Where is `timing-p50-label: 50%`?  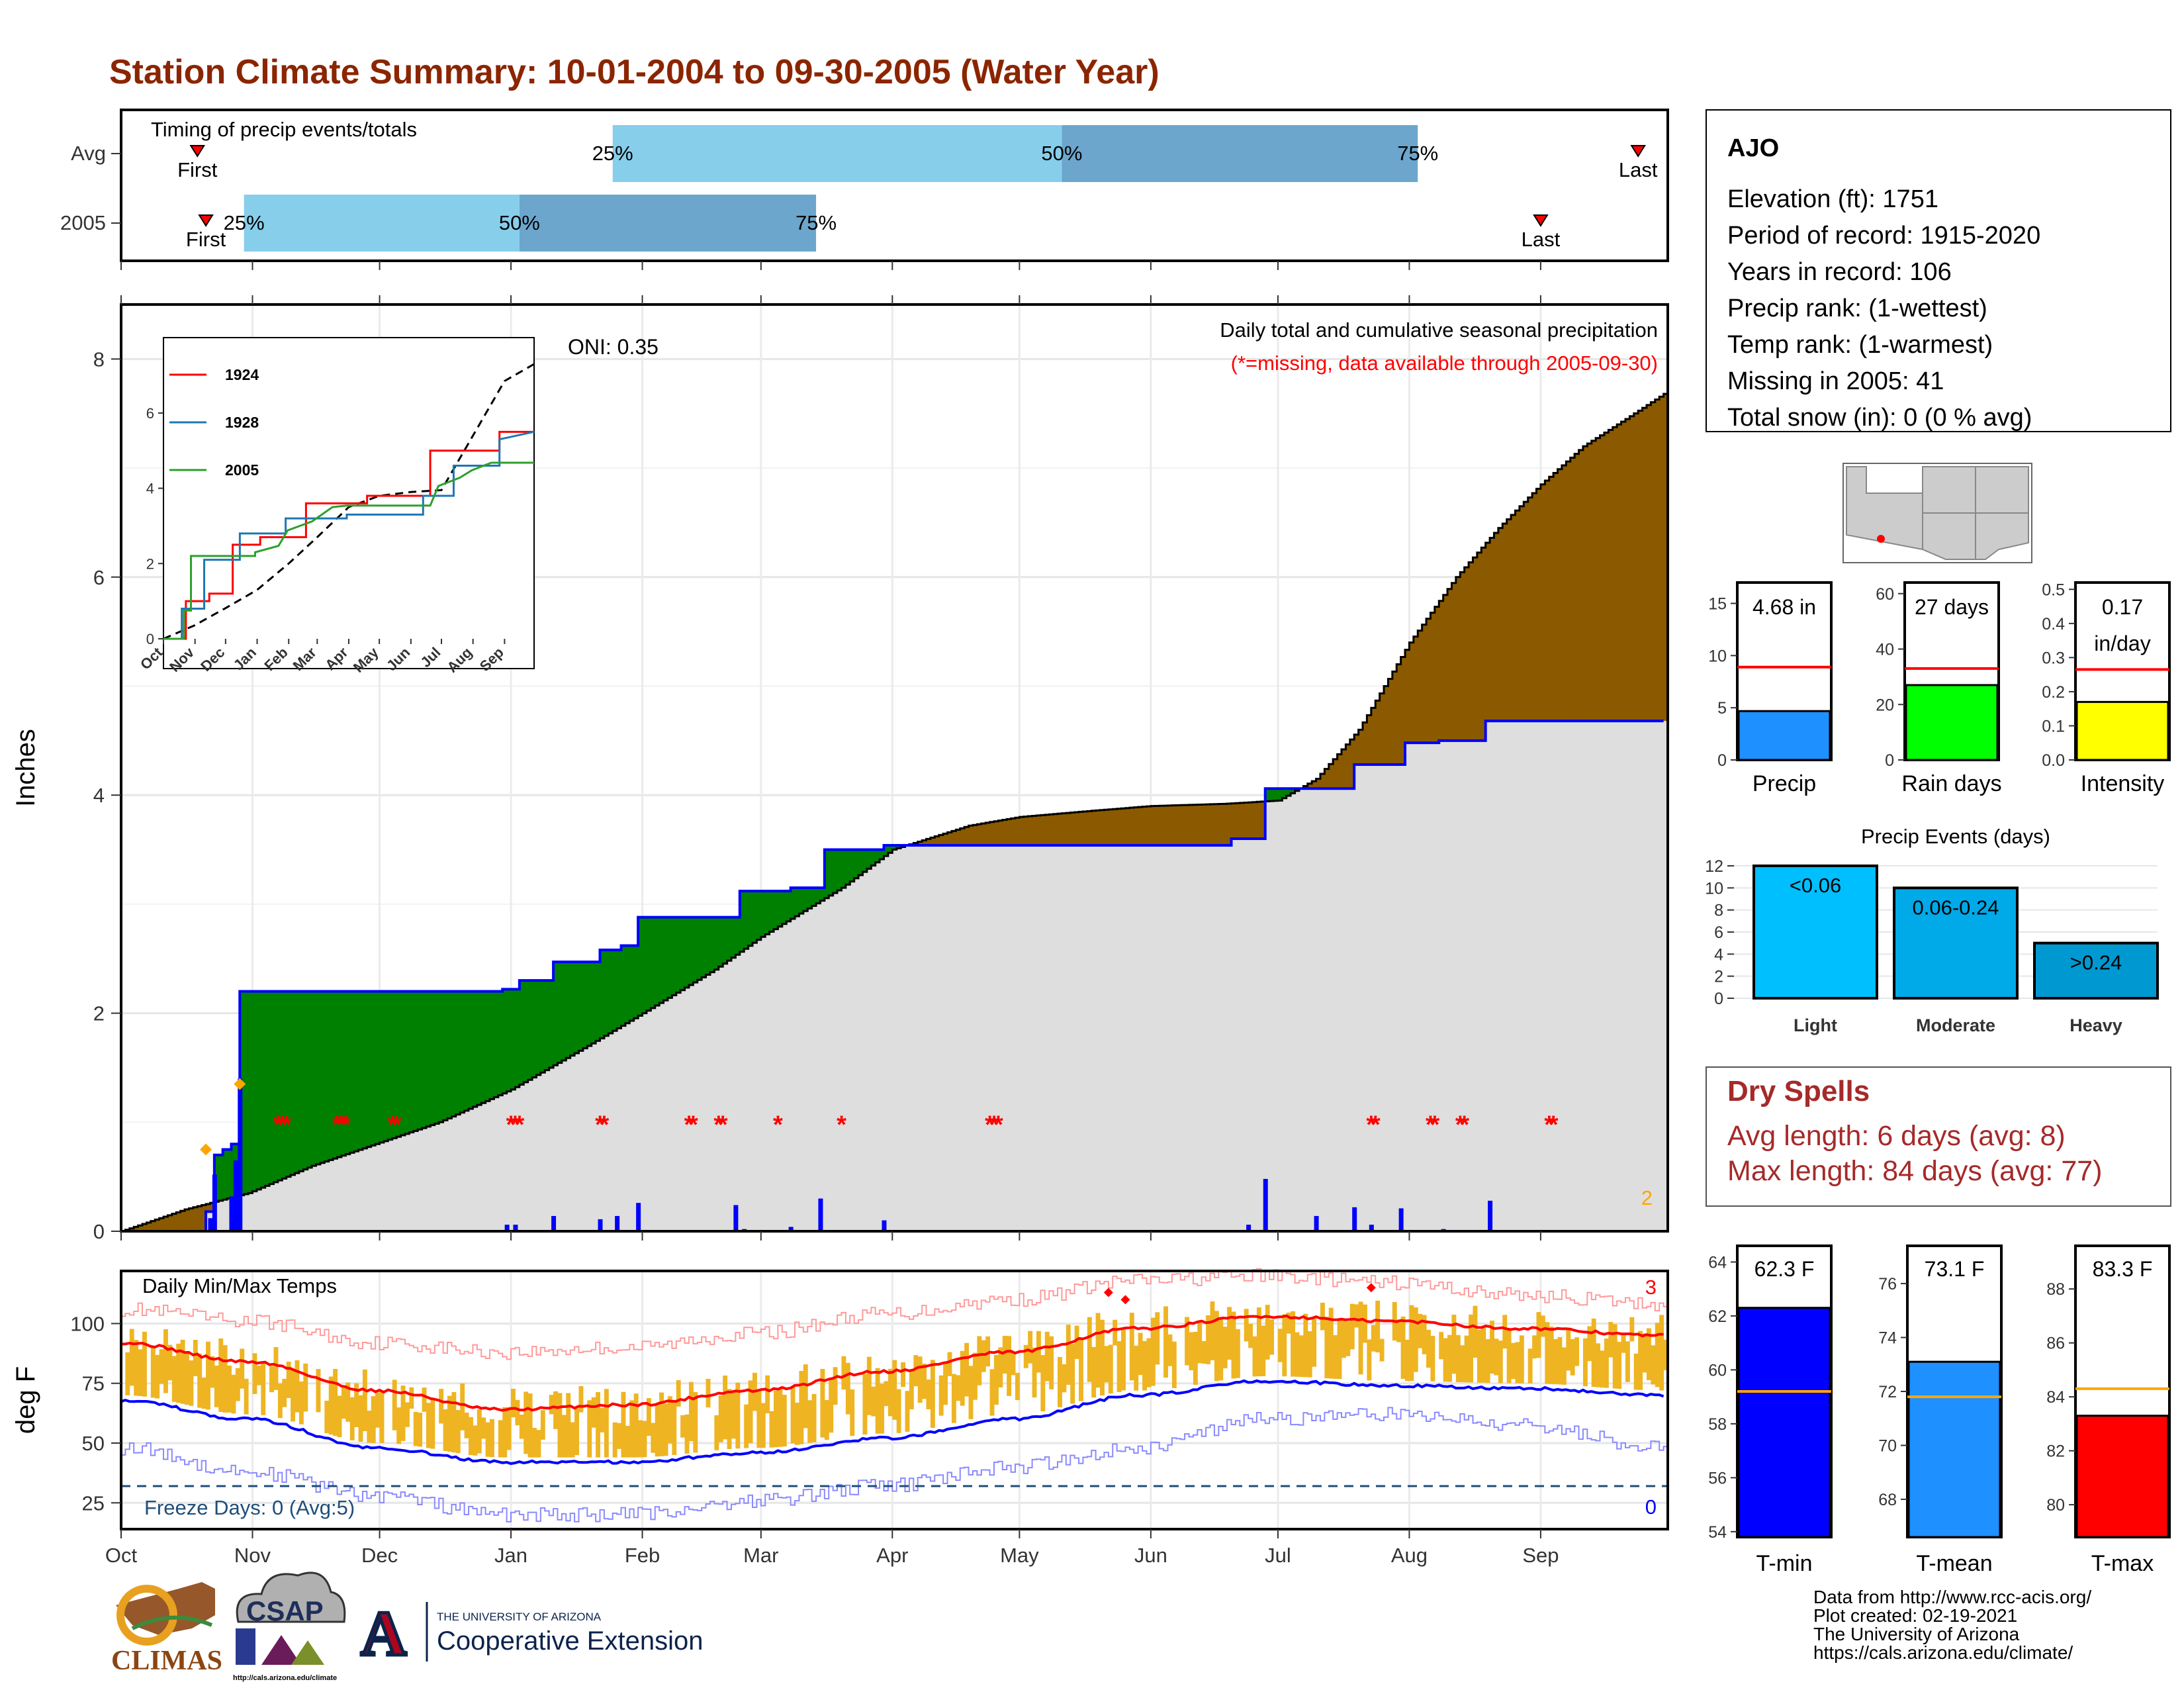
timing-p50-label: 50% is located at coordinates (519, 222).